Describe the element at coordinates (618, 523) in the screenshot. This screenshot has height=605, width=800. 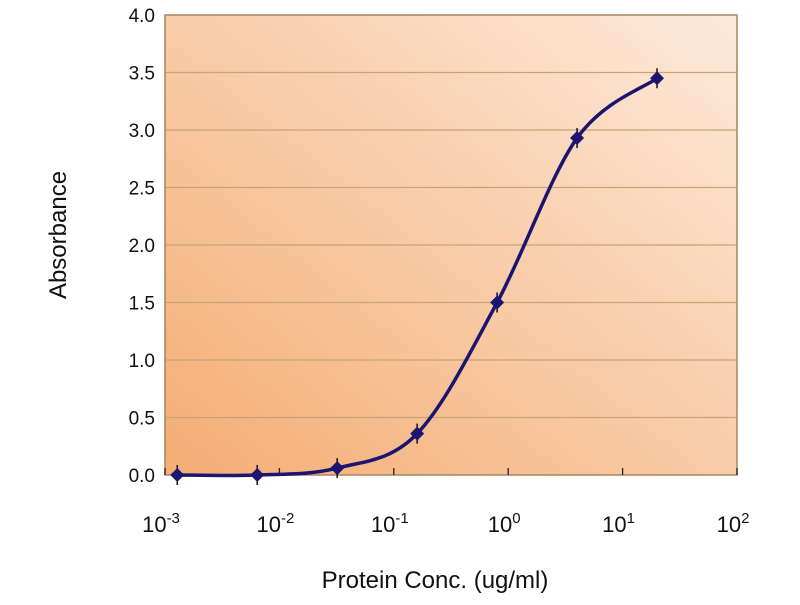
I see `x-tick-label: 10¹` at that location.